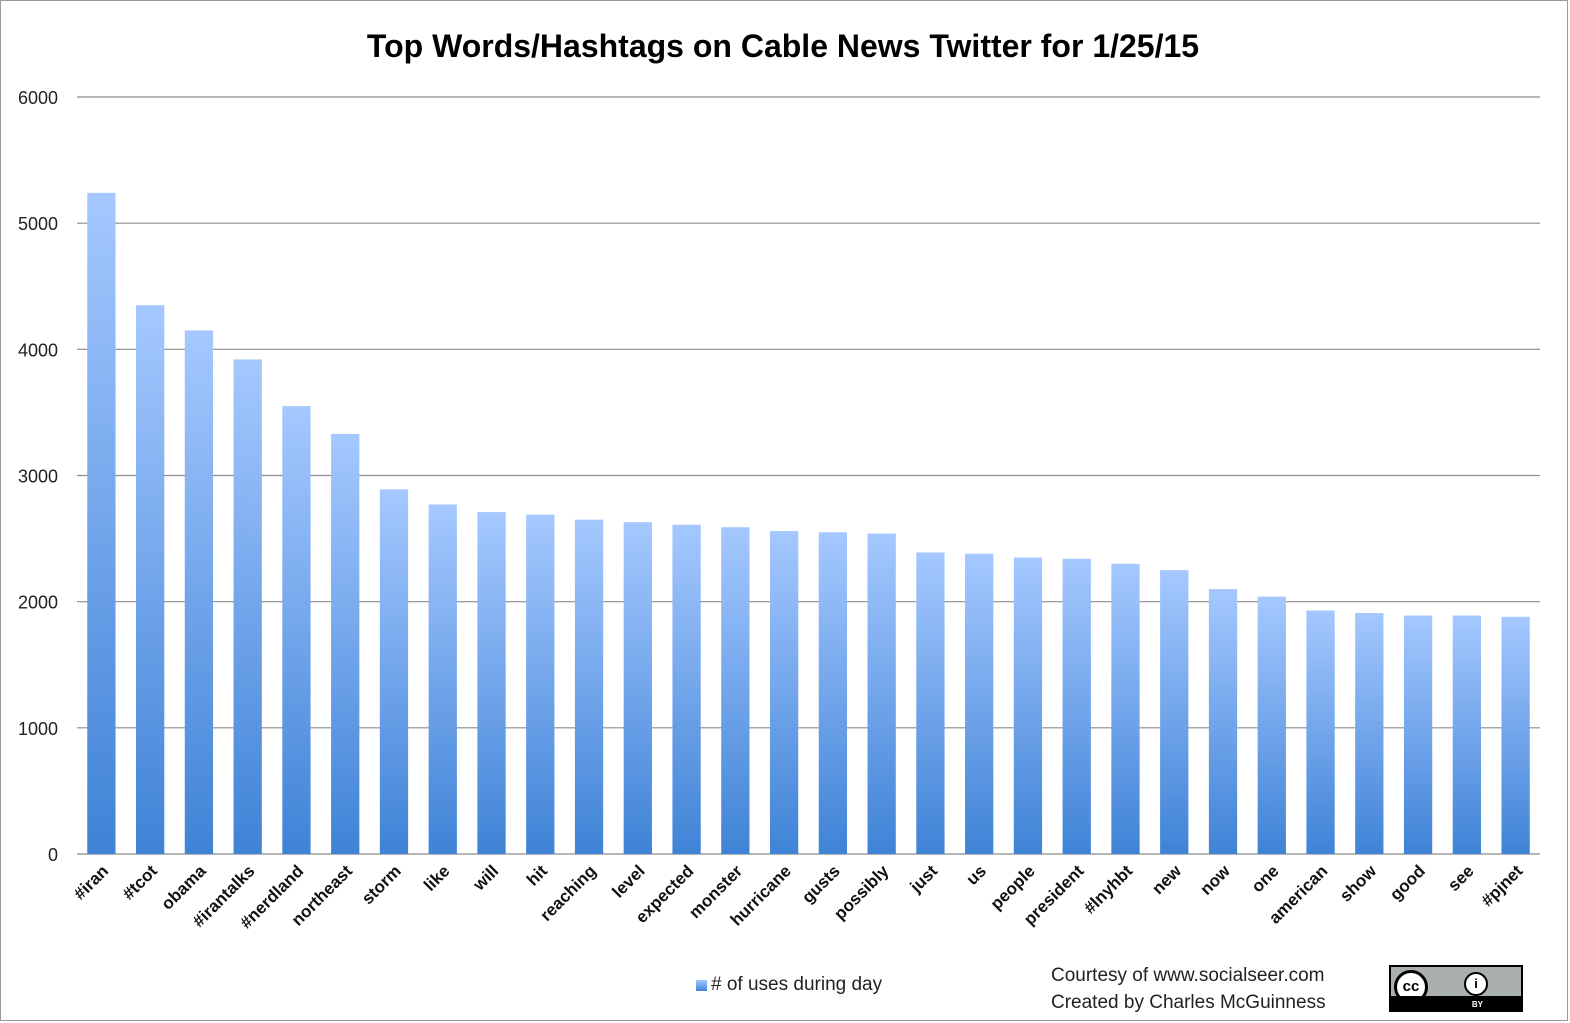 This screenshot has width=1570, height=1023. Describe the element at coordinates (979, 703) in the screenshot. I see `bar-us` at that location.